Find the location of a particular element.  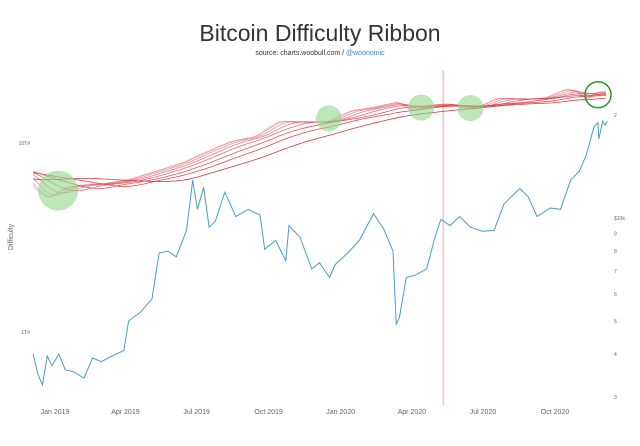

right-tick-label: $10k is located at coordinates (619, 219).